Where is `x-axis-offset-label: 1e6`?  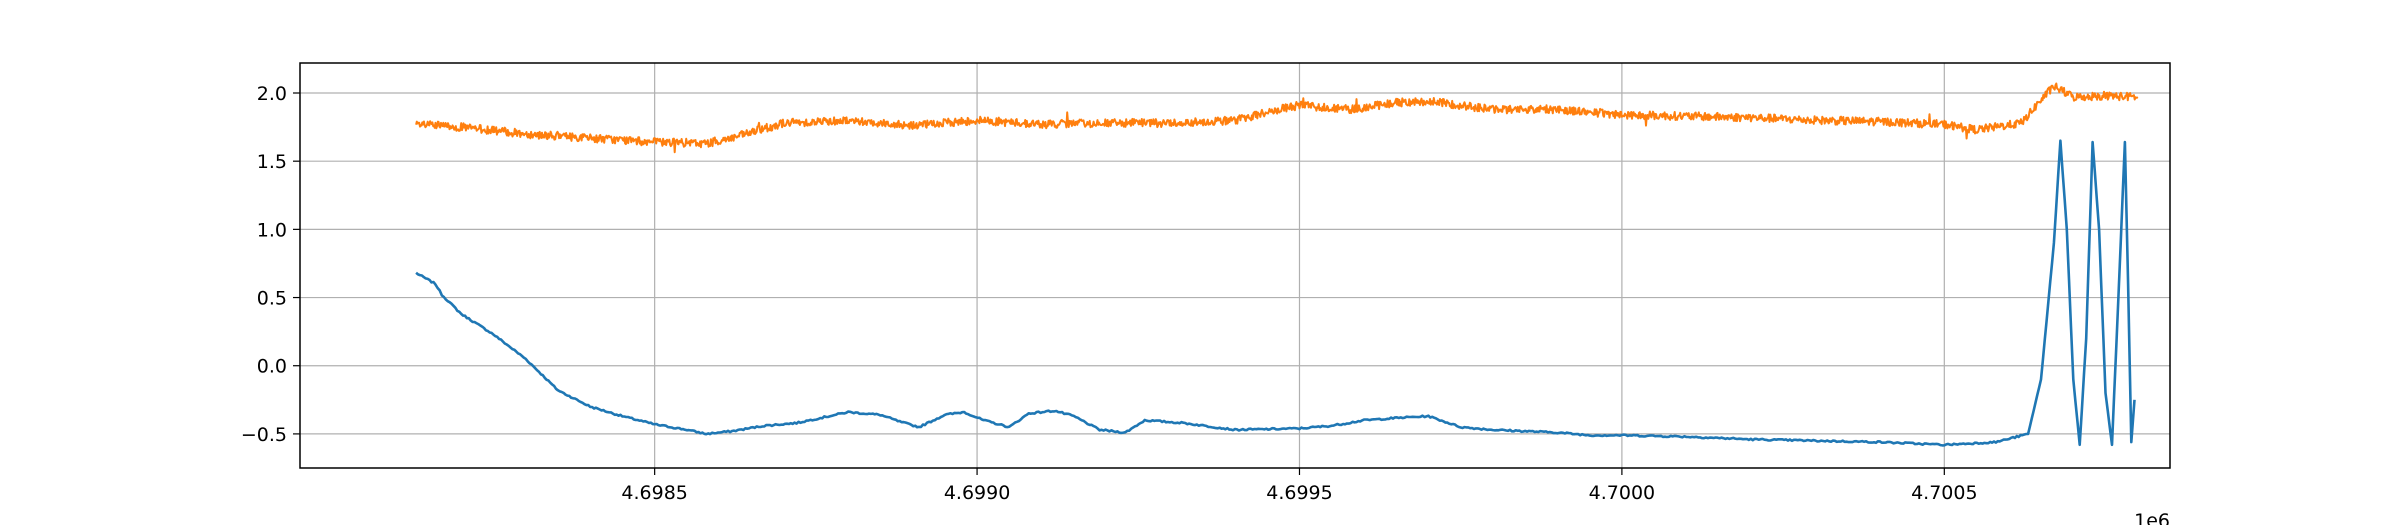
x-axis-offset-label: 1e6 is located at coordinates (2152, 517).